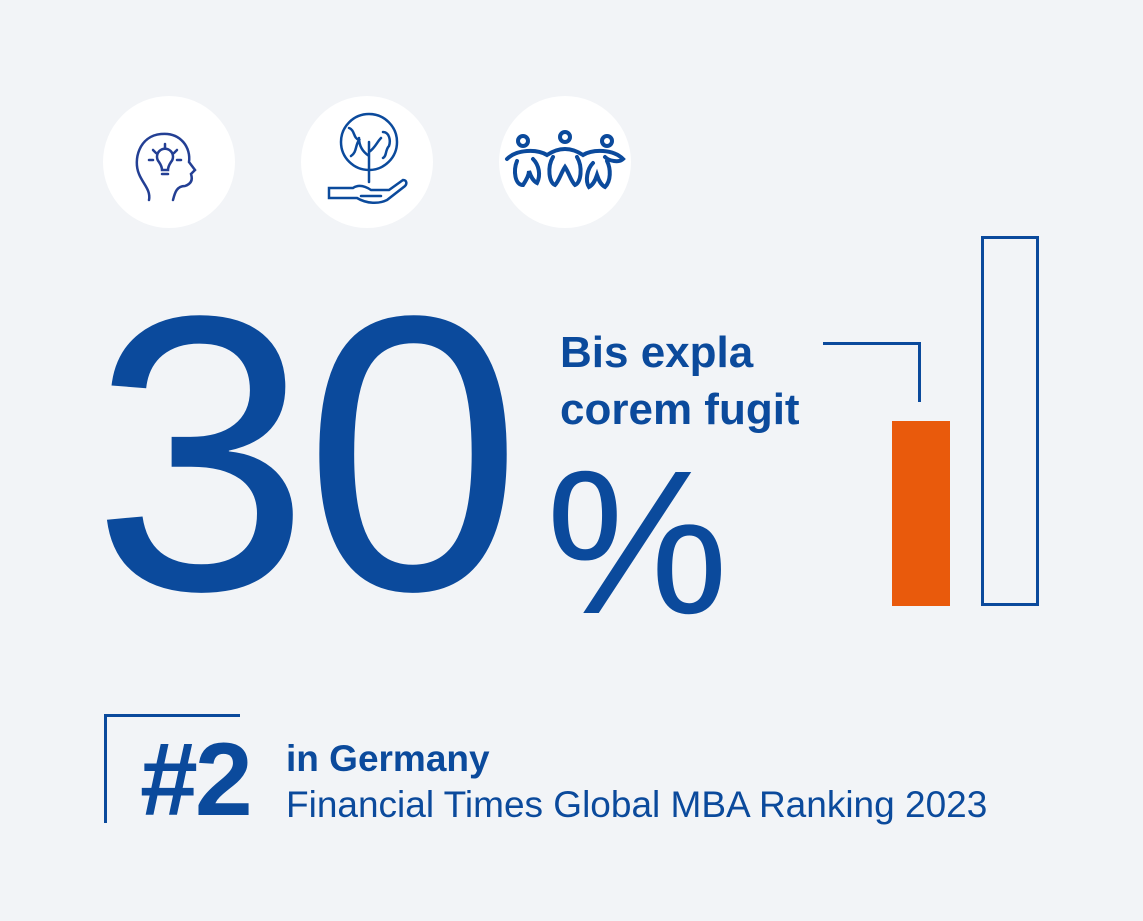  What do you see at coordinates (105, 768) in the screenshot?
I see `bracket-vertical` at bounding box center [105, 768].